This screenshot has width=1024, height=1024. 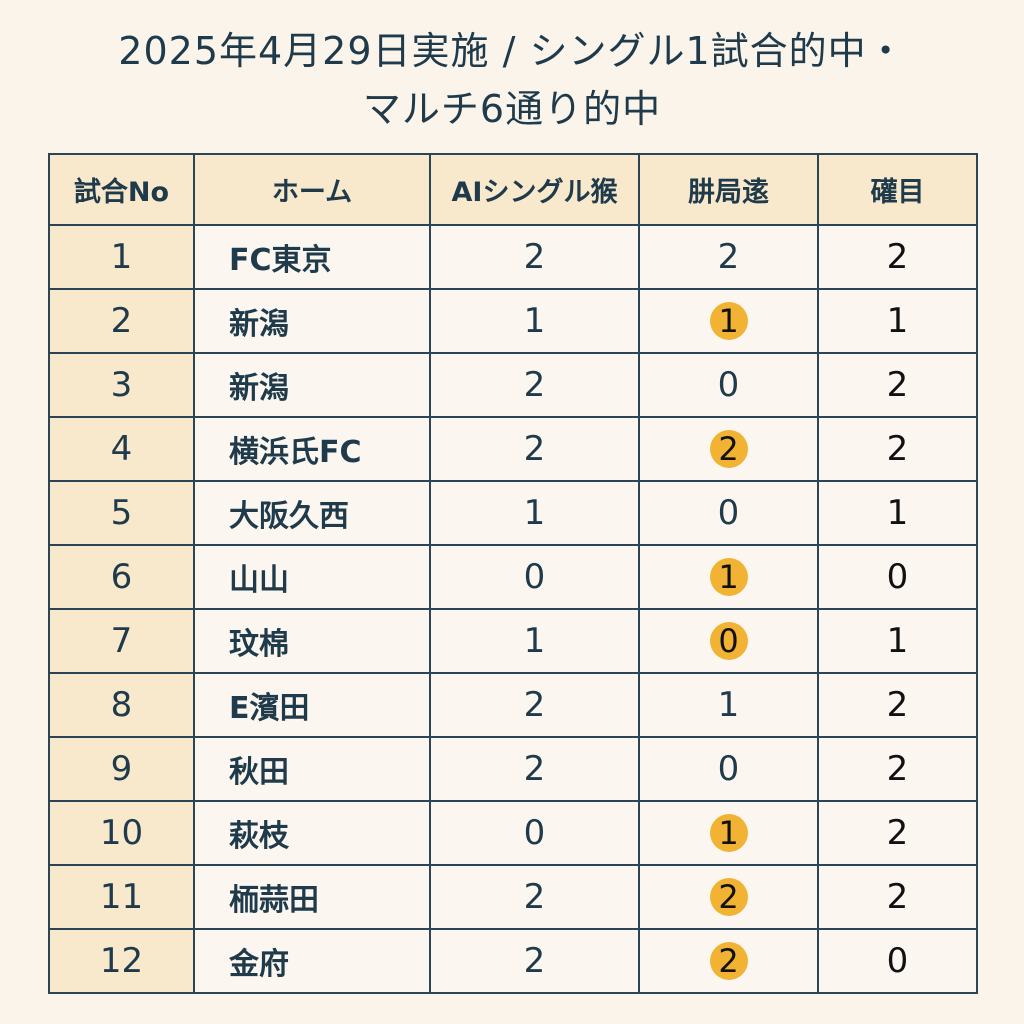 What do you see at coordinates (312, 577) in the screenshot?
I see `home-team-cell: 山山` at bounding box center [312, 577].